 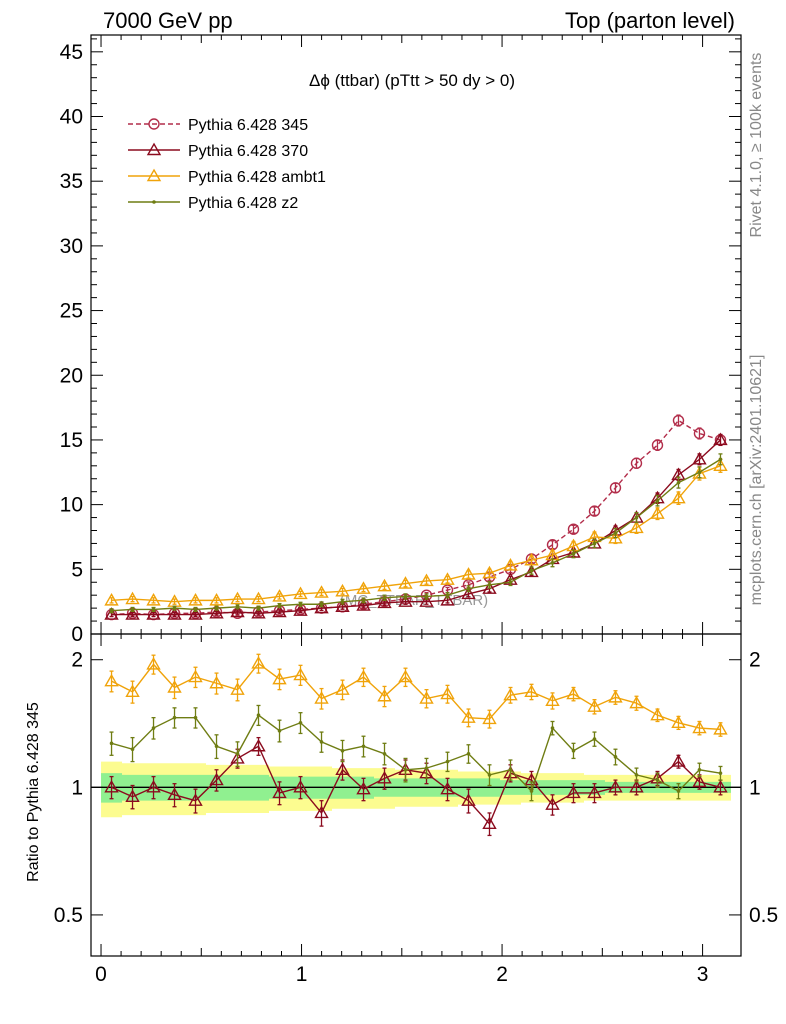 I want to click on ratio-ylabel: Ratio to Pythia 6.428 345, so click(x=33, y=792).